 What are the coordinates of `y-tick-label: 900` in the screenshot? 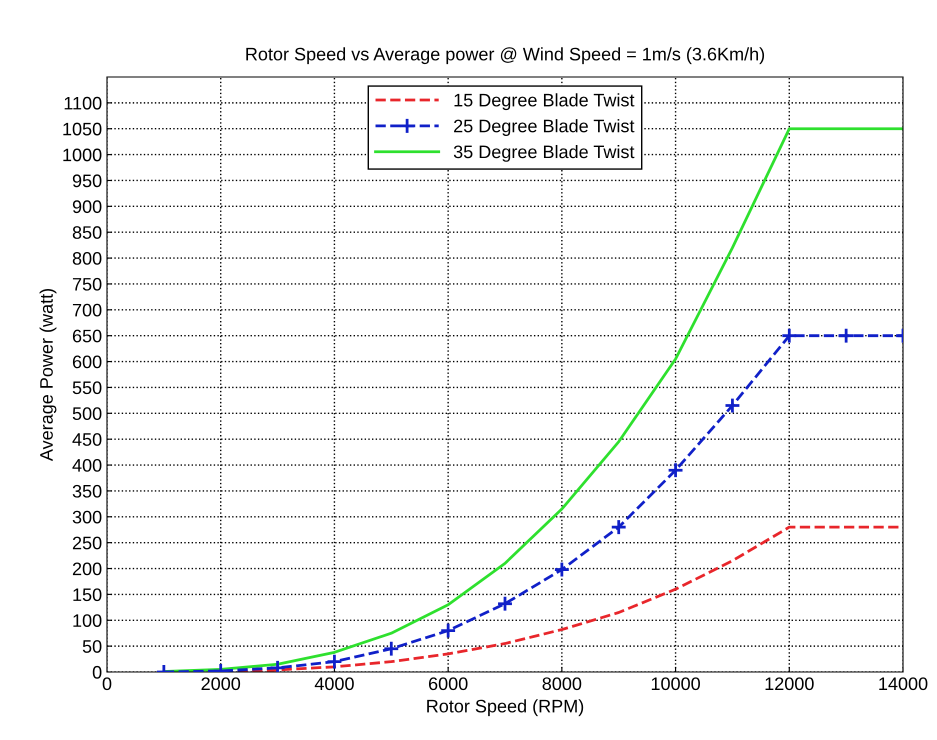 It's located at (87, 207).